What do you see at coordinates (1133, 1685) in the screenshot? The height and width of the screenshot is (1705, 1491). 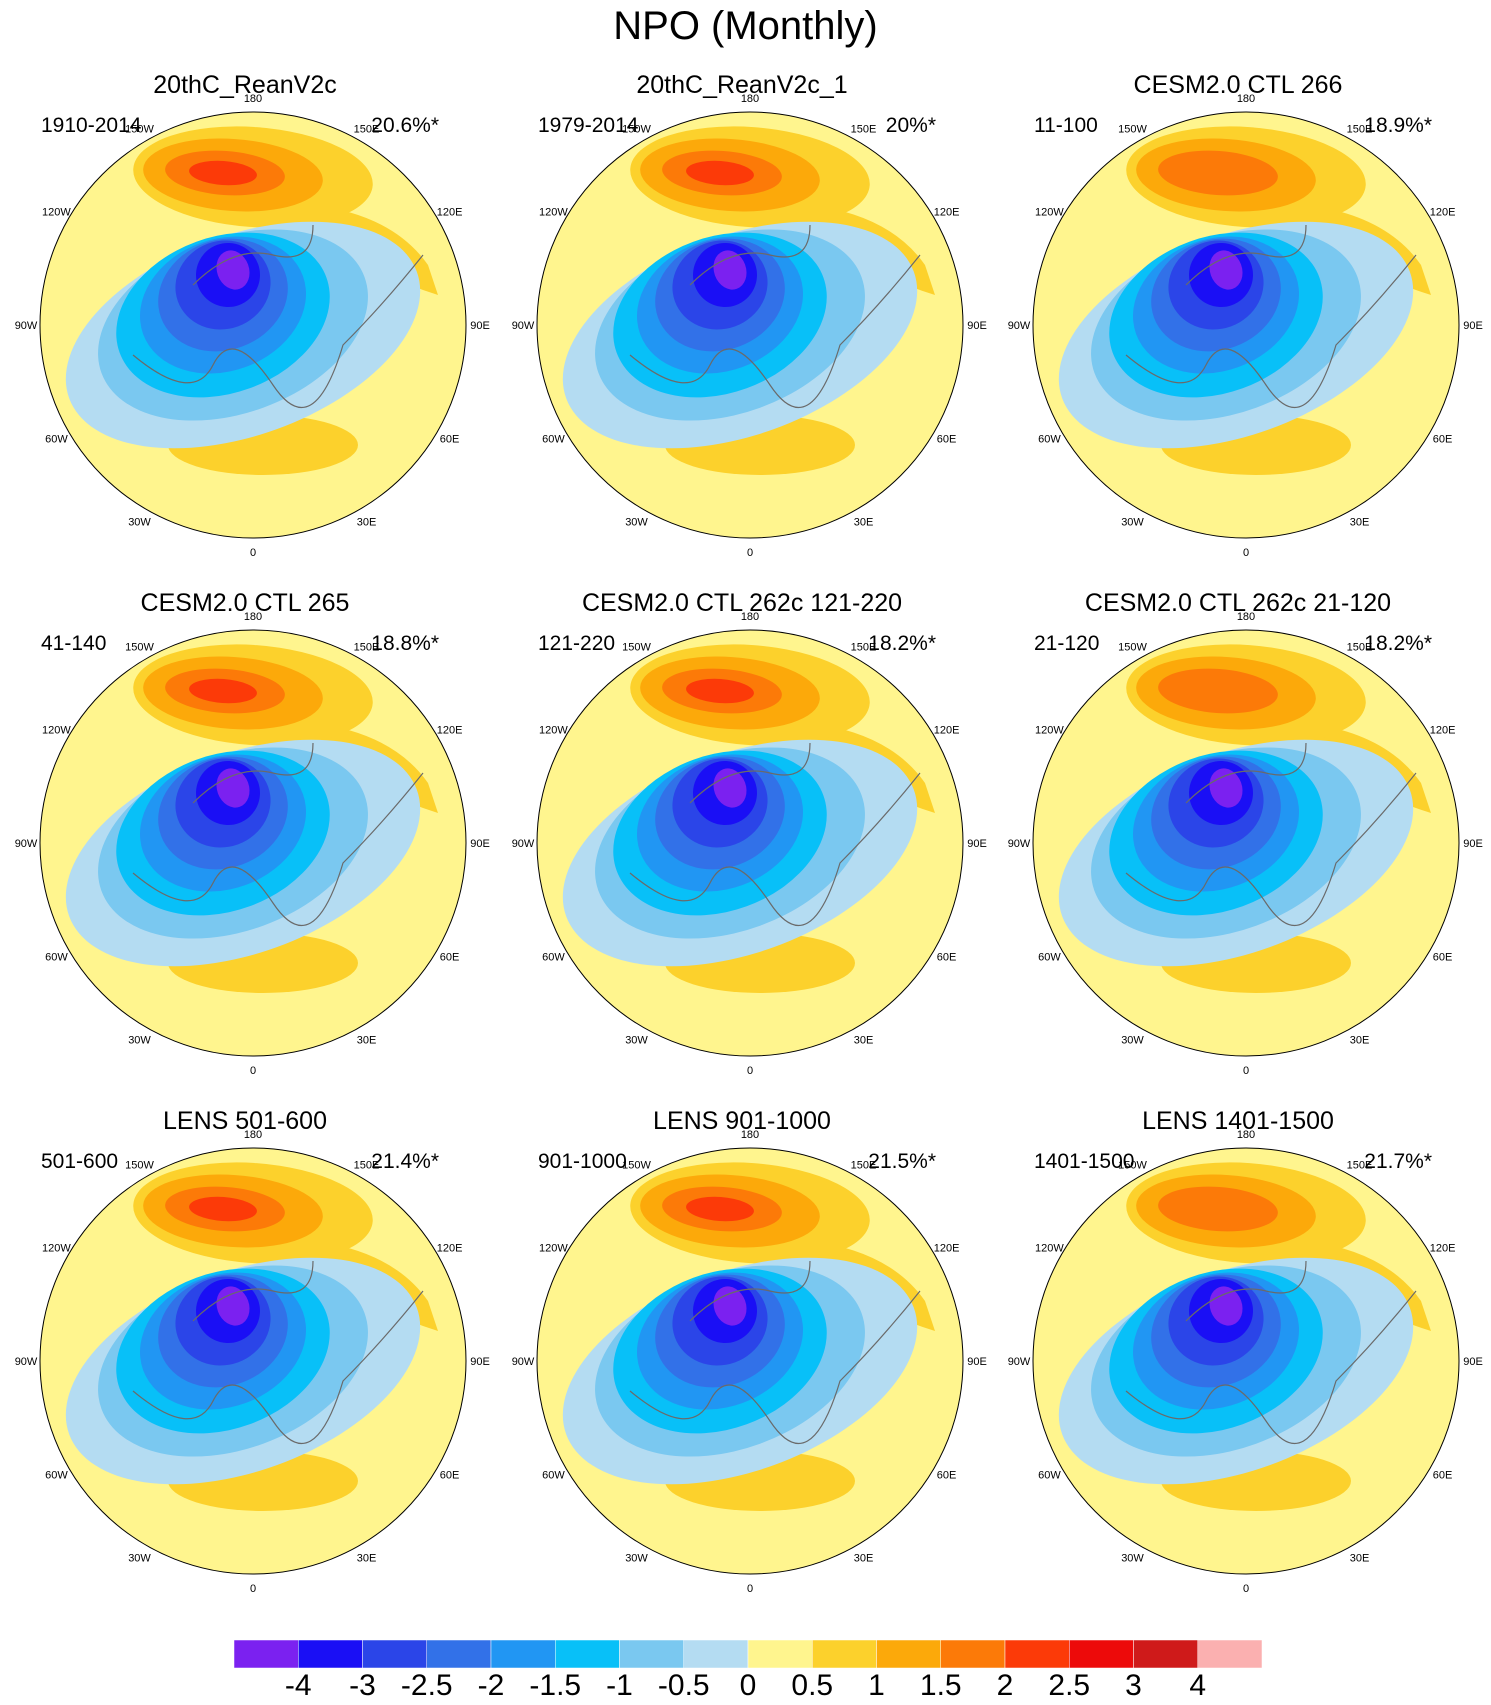 I see `colorbar-tick-label: 3` at bounding box center [1133, 1685].